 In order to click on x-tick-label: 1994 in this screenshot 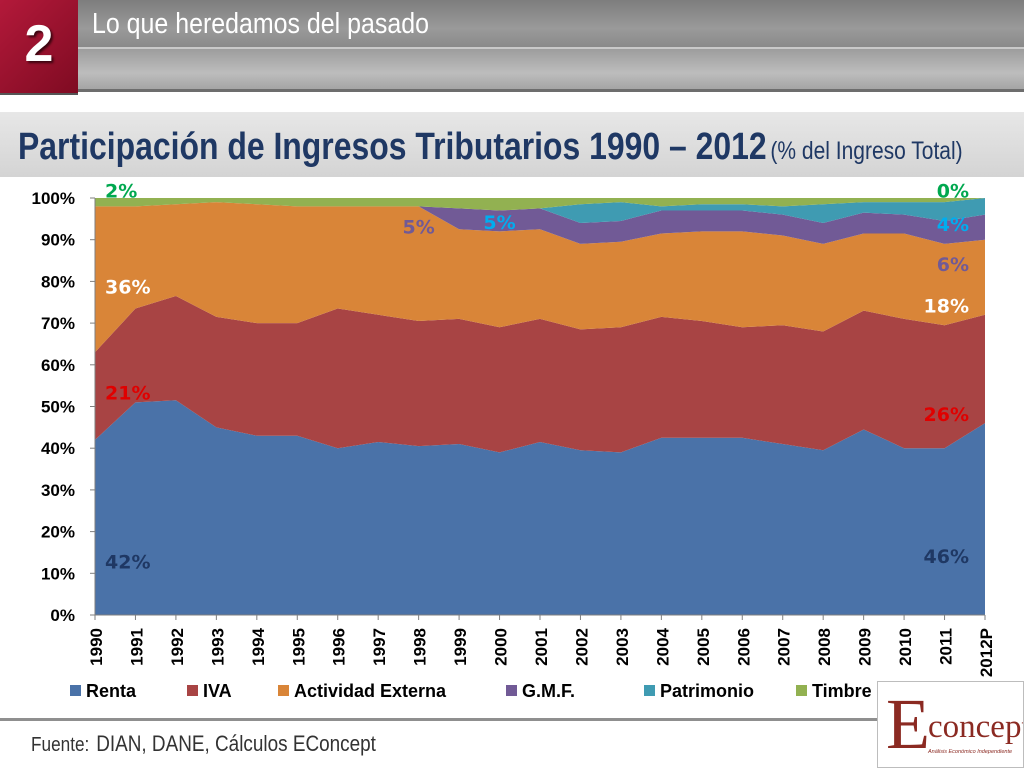, I will do `click(258, 646)`.